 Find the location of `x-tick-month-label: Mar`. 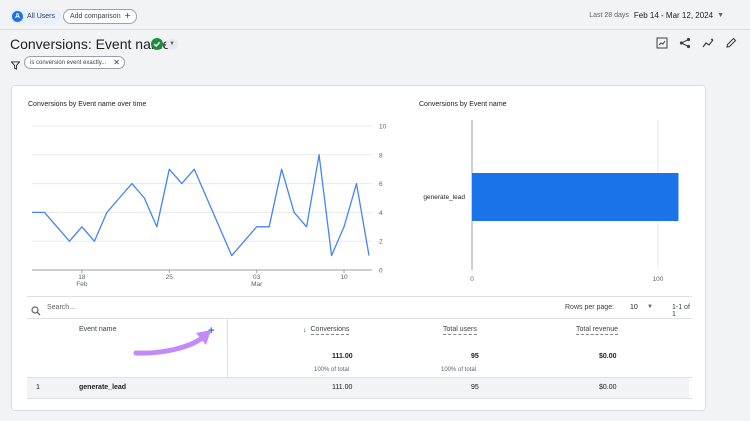

x-tick-month-label: Mar is located at coordinates (257, 284).